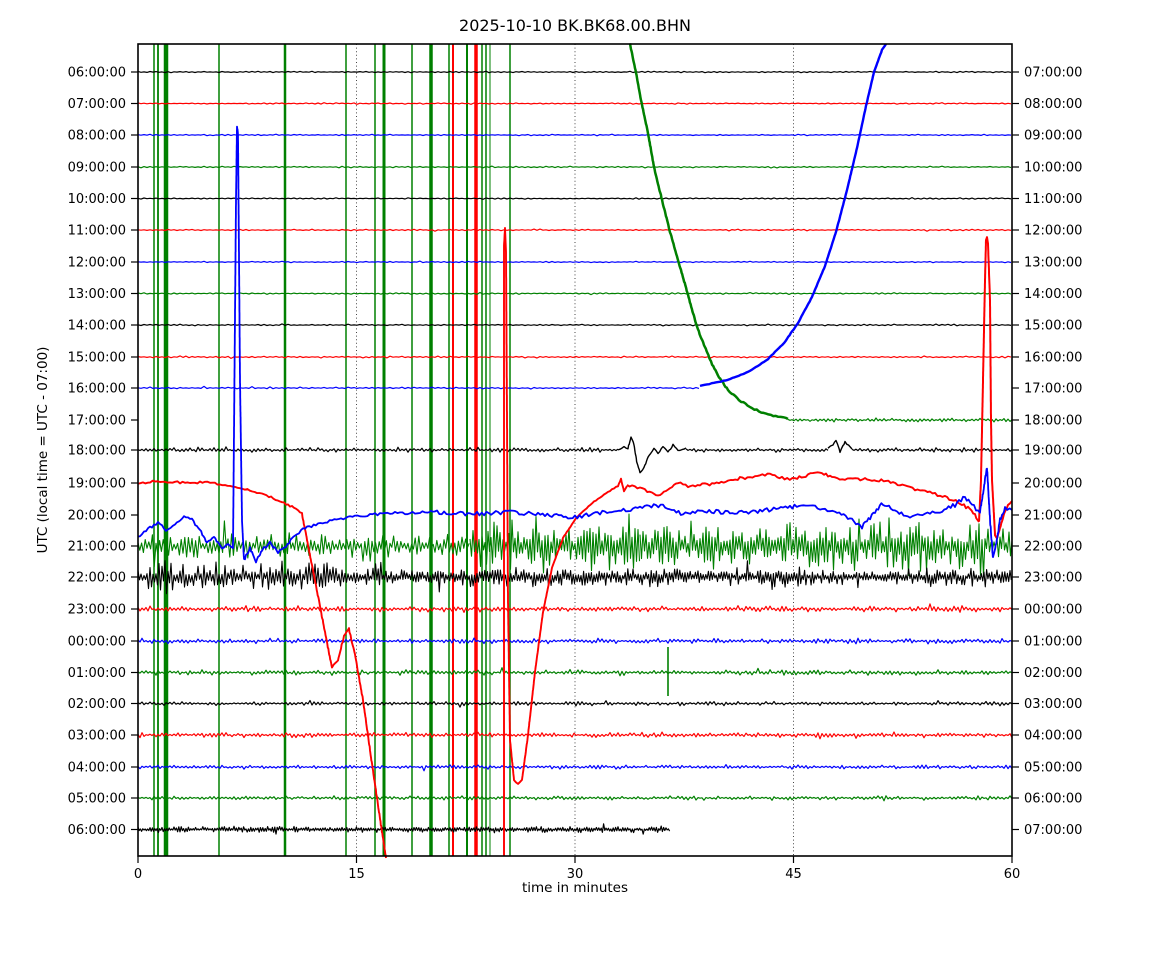  Describe the element at coordinates (1053, 199) in the screenshot. I see `local-tick-label-4: 11:00:00` at that location.